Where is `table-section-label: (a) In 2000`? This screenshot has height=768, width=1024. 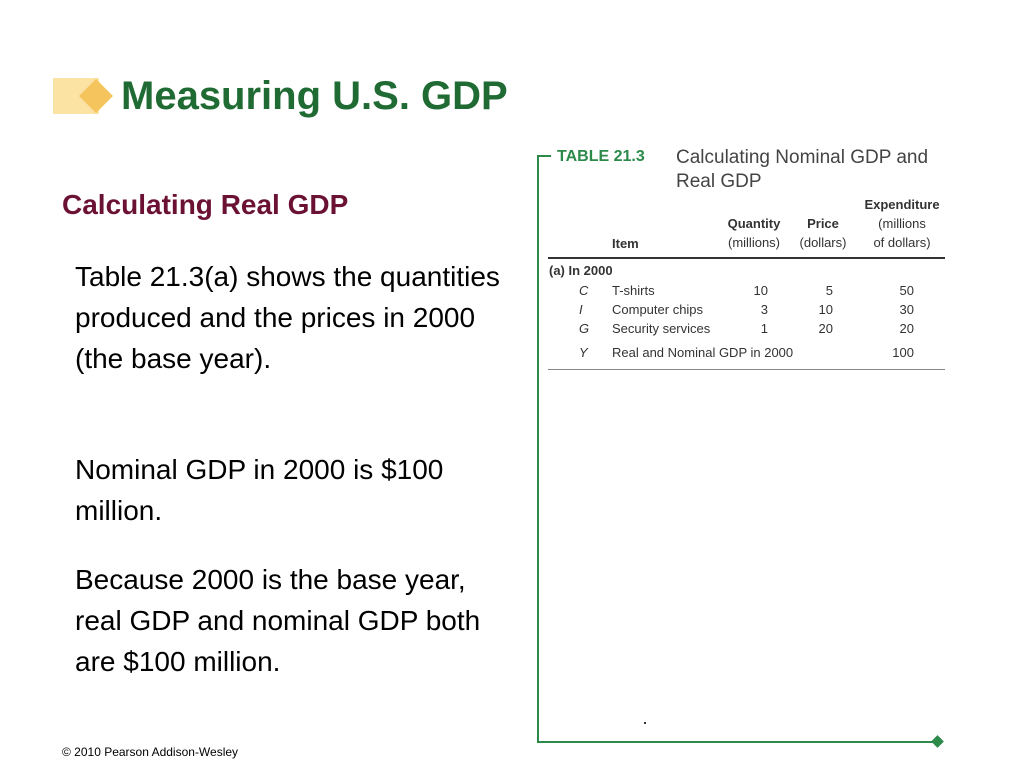 table-section-label: (a) In 2000 is located at coordinates (581, 270).